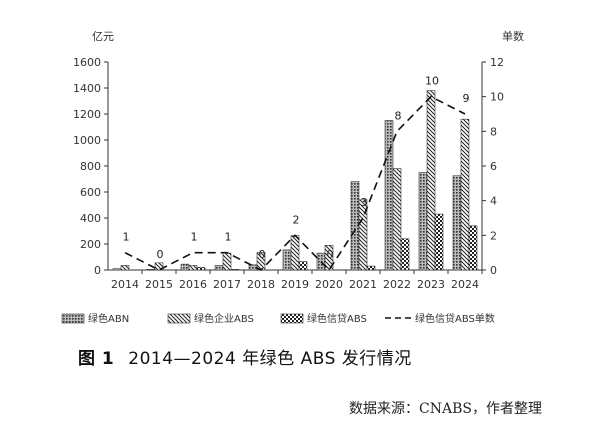 The width and height of the screenshot is (600, 427). I want to click on bar-绿色信贷ABS-2016, so click(201, 269).